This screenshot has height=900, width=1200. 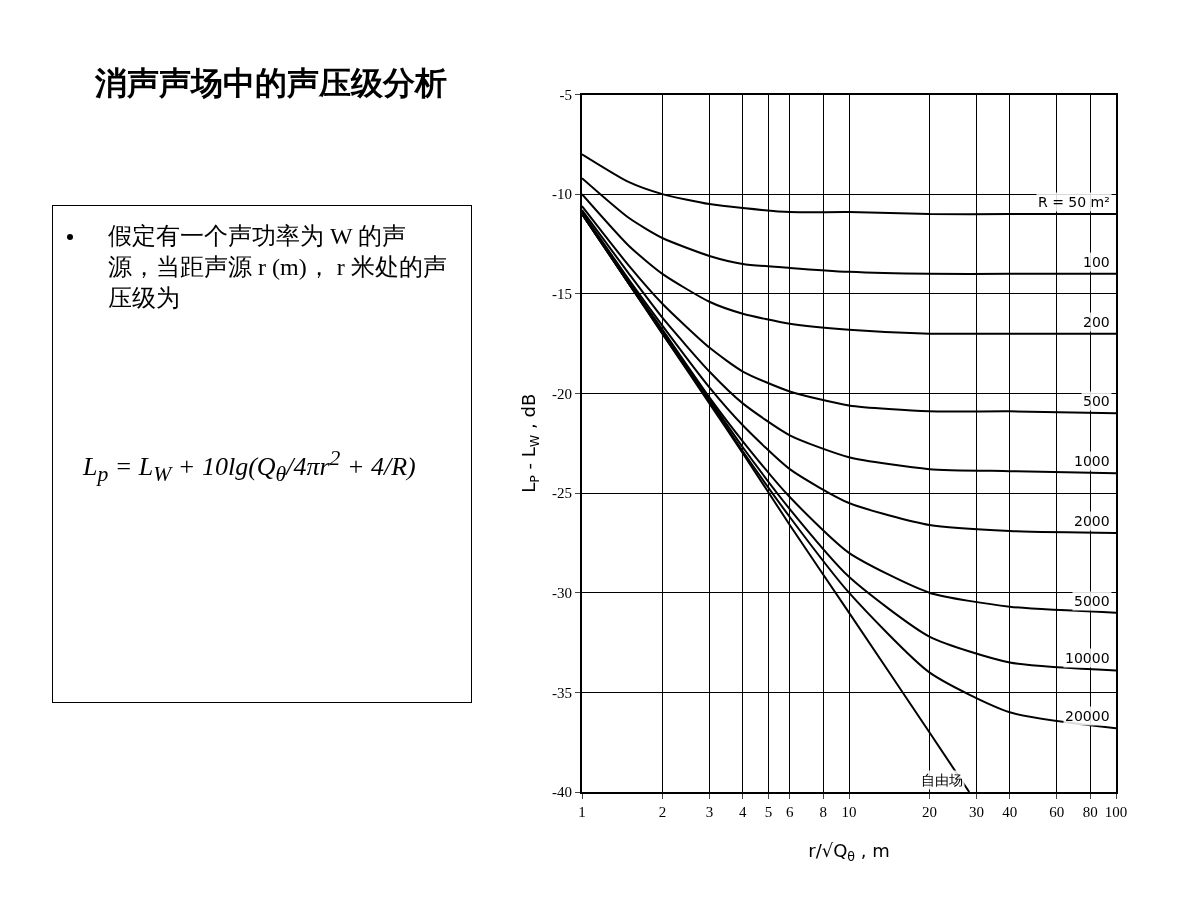 What do you see at coordinates (562, 592) in the screenshot?
I see `y-tick-label: -30` at bounding box center [562, 592].